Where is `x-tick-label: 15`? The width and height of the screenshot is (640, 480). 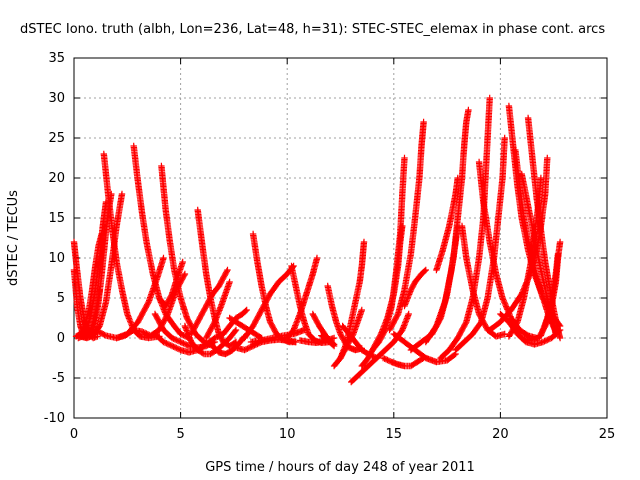 x-tick-label: 15 is located at coordinates (394, 434).